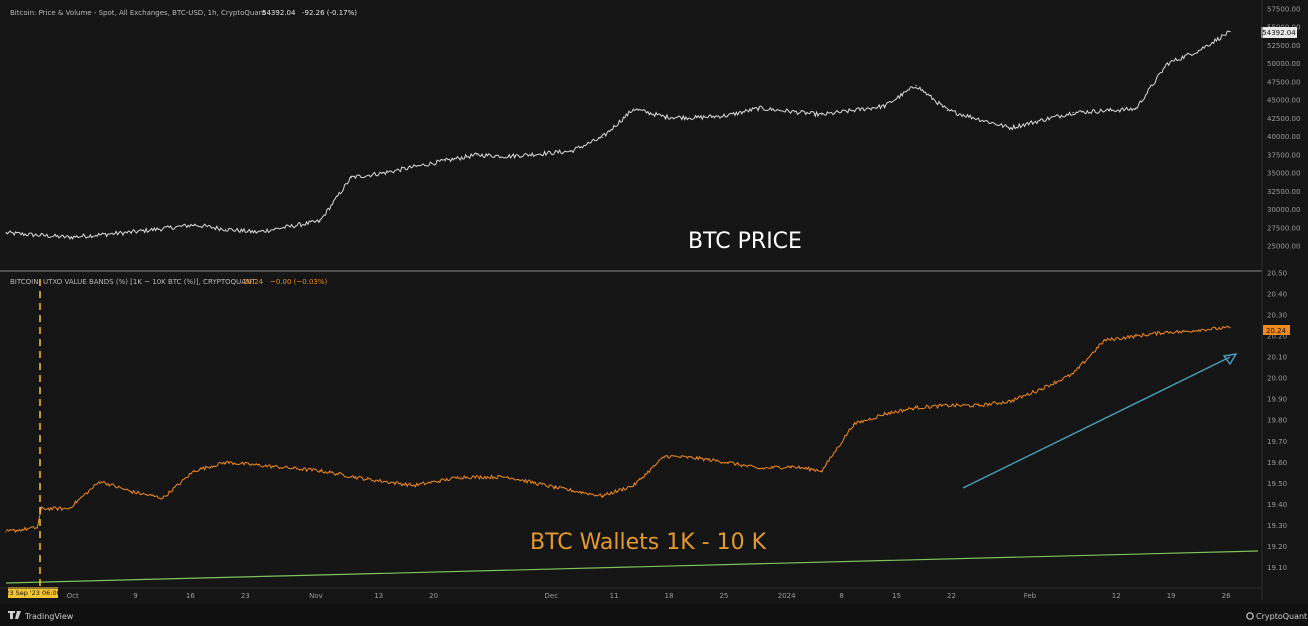  What do you see at coordinates (135, 596) in the screenshot?
I see `x-tick-label: 9` at bounding box center [135, 596].